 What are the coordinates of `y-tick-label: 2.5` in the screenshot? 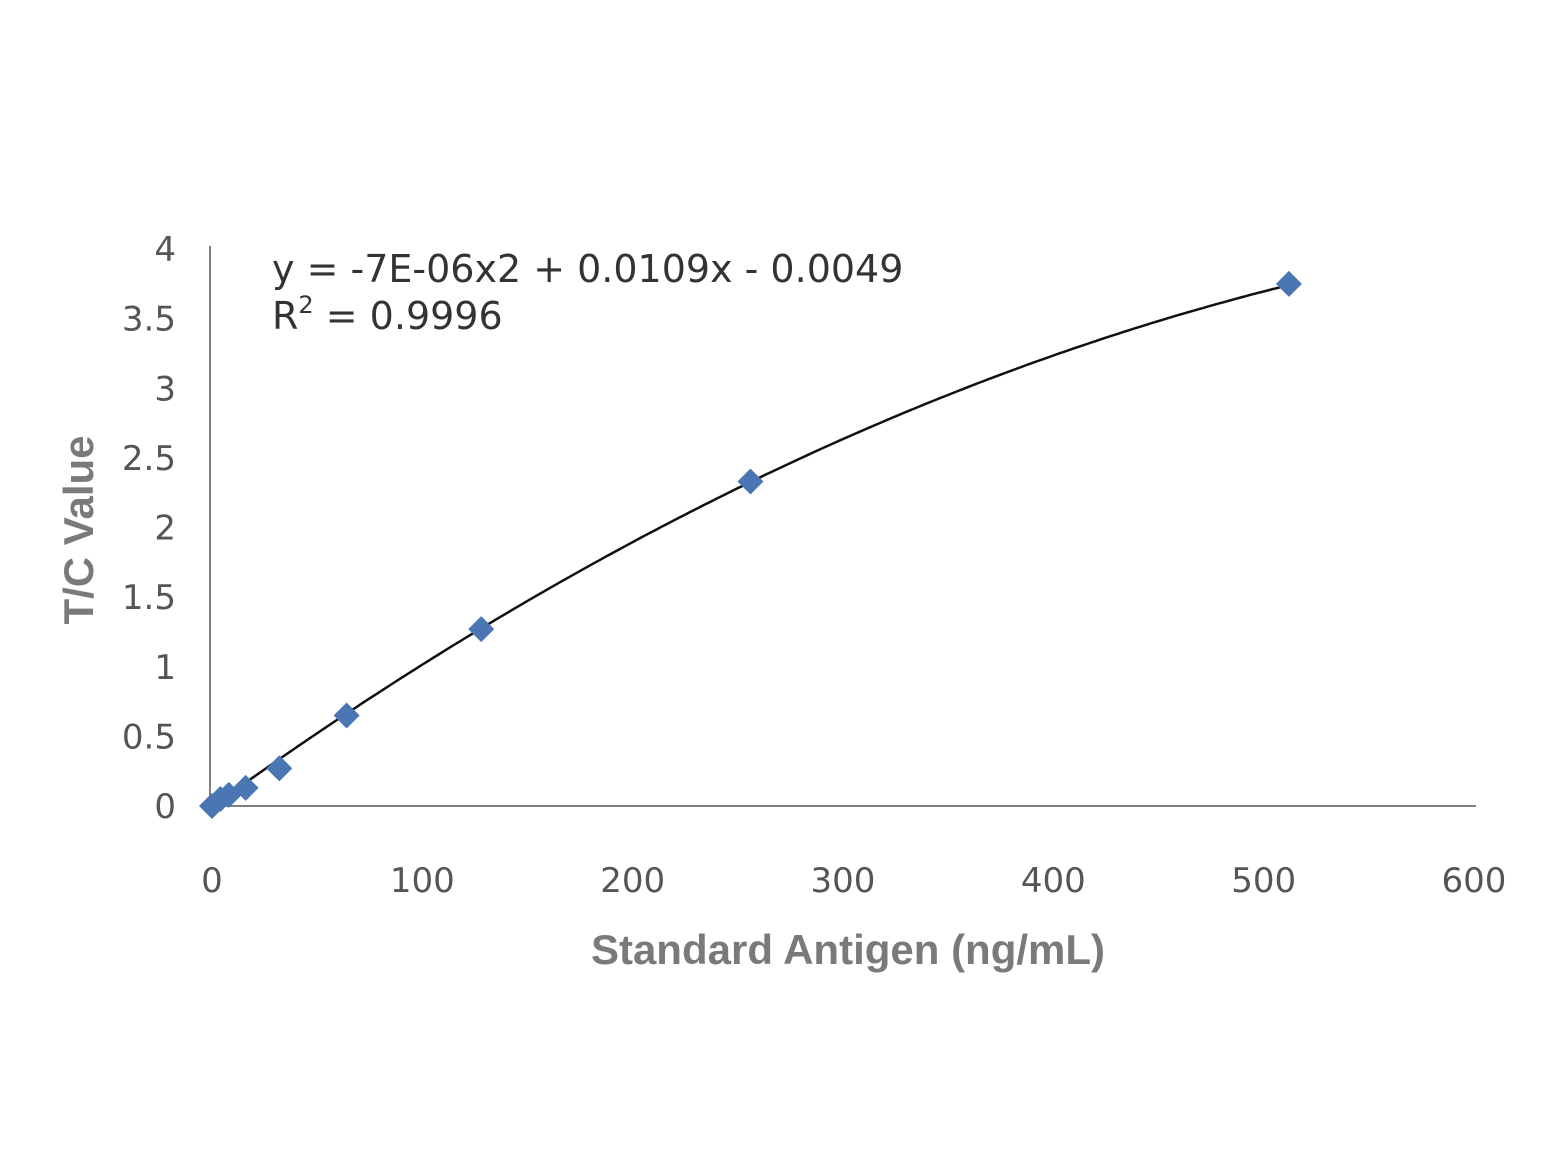 It's located at (149, 459).